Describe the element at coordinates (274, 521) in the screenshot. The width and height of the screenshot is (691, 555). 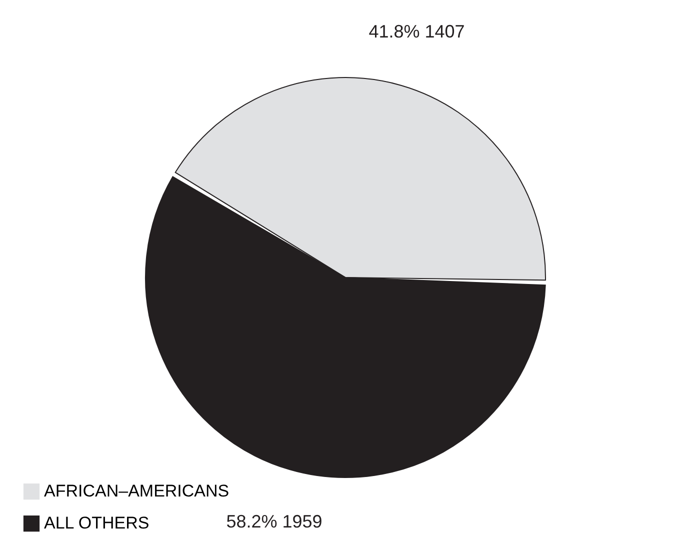
I see `data-label: 58.2% 1959` at that location.